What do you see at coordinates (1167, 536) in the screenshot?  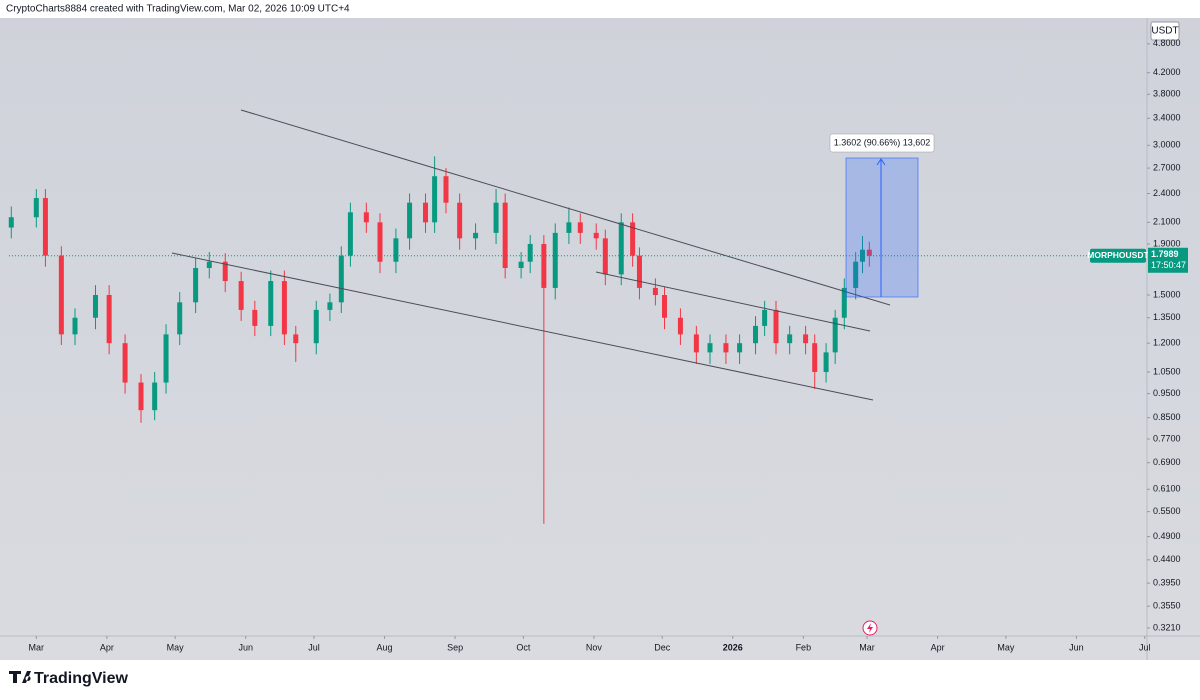 I see `y-tick-label: 0.4900` at bounding box center [1167, 536].